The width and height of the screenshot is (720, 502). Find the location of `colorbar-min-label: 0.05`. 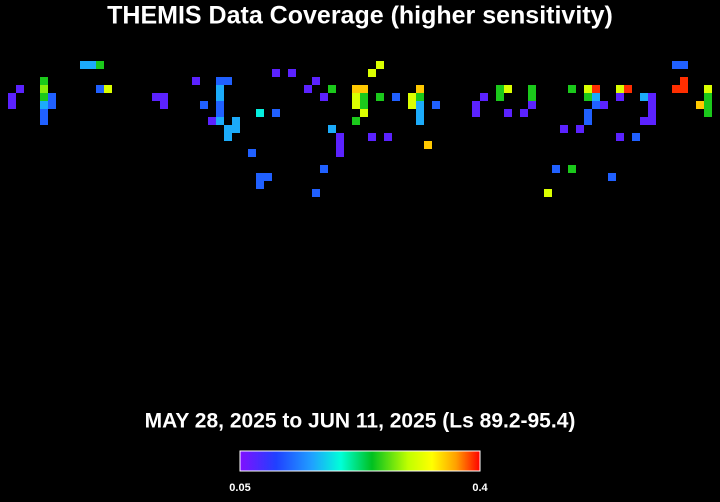

colorbar-min-label: 0.05 is located at coordinates (239, 488).